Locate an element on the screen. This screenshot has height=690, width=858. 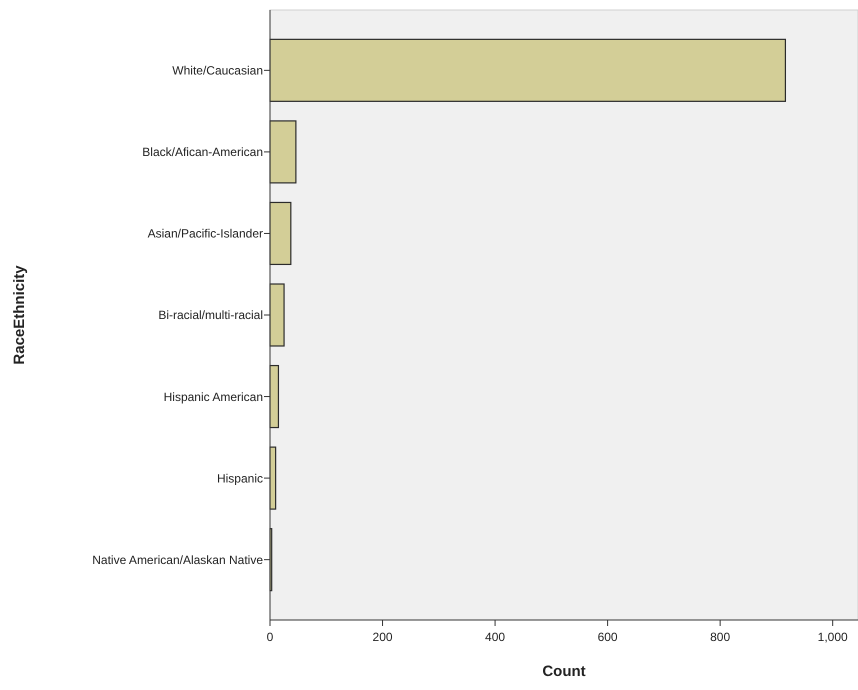
y-tick-label: Black/Afican-American is located at coordinates (202, 152).